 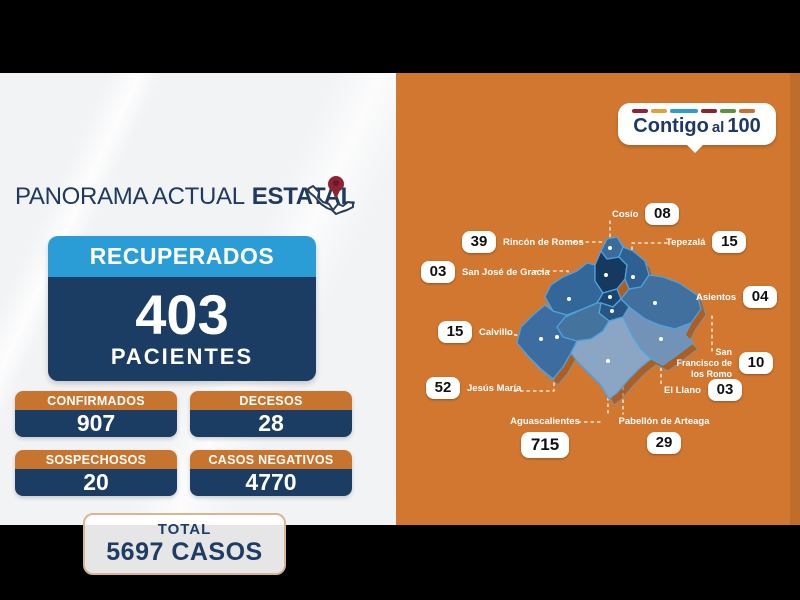 I want to click on map-dots, so click(x=601, y=304).